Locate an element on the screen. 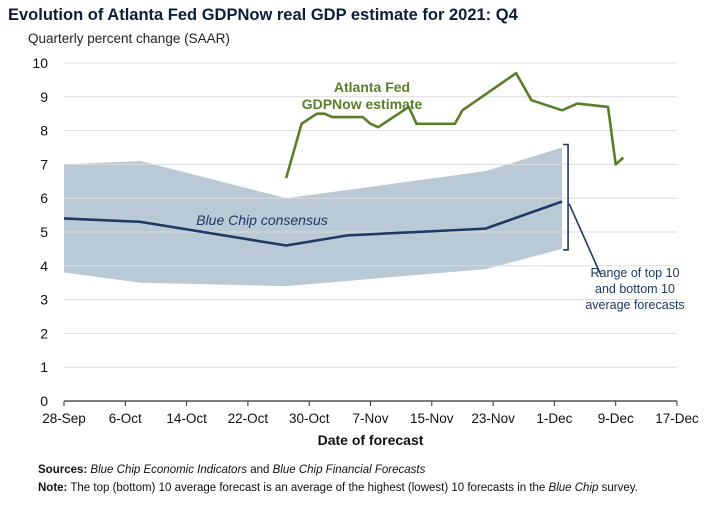  y-tick-label: 4 is located at coordinates (44, 266).